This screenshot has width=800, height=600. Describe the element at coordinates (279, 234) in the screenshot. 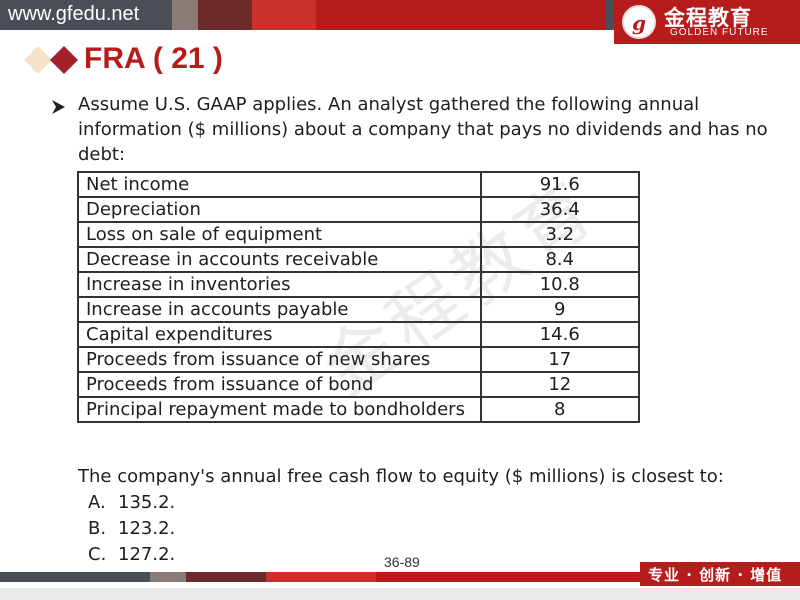

I see `row-label: Loss on sale of equipment` at that location.